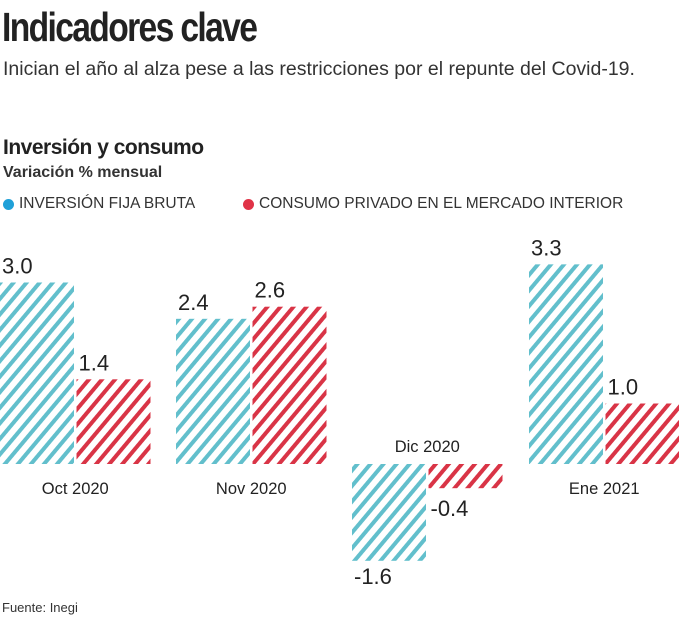  I want to click on category-label: Ene 2021, so click(604, 489).